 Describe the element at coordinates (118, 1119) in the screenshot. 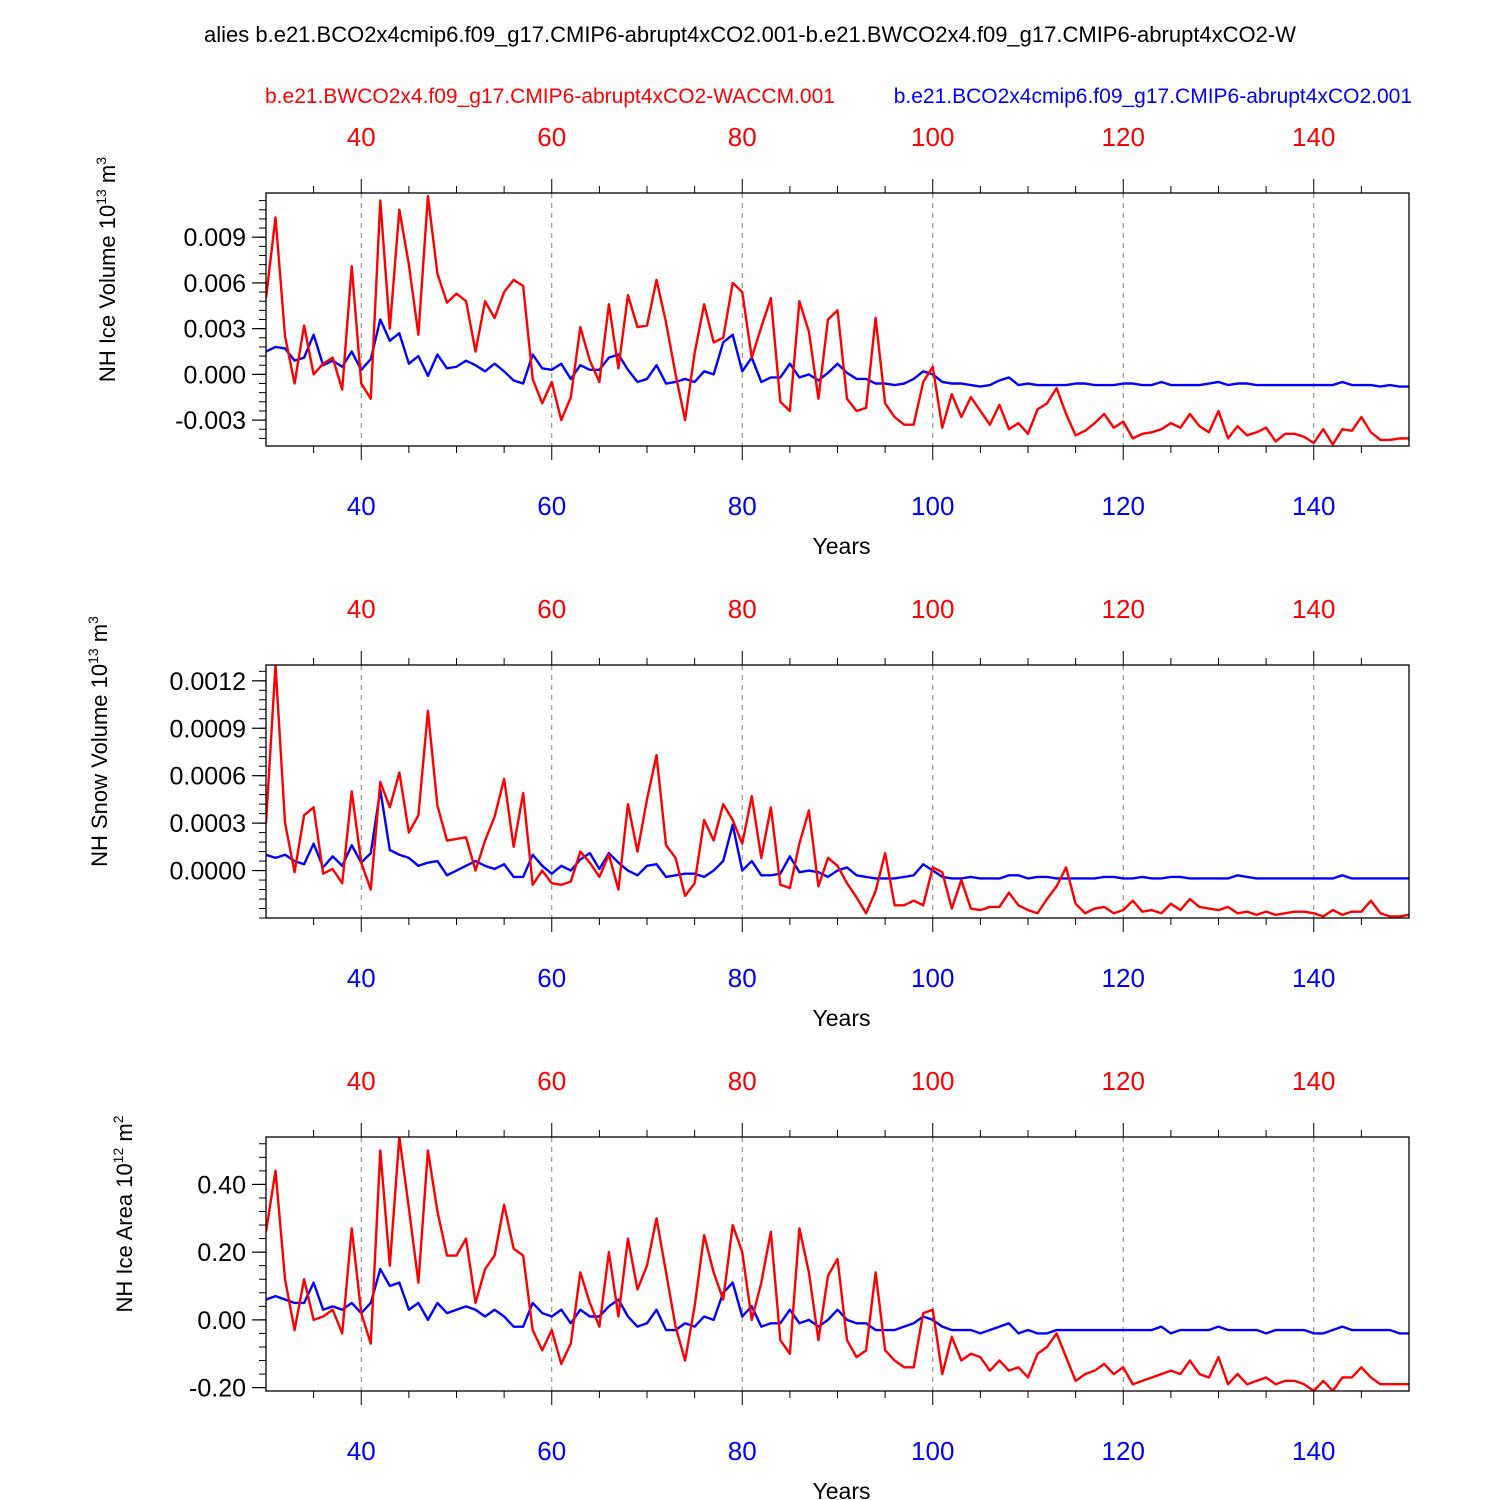

I see `y-axis-label-unit-exponent: 2` at that location.